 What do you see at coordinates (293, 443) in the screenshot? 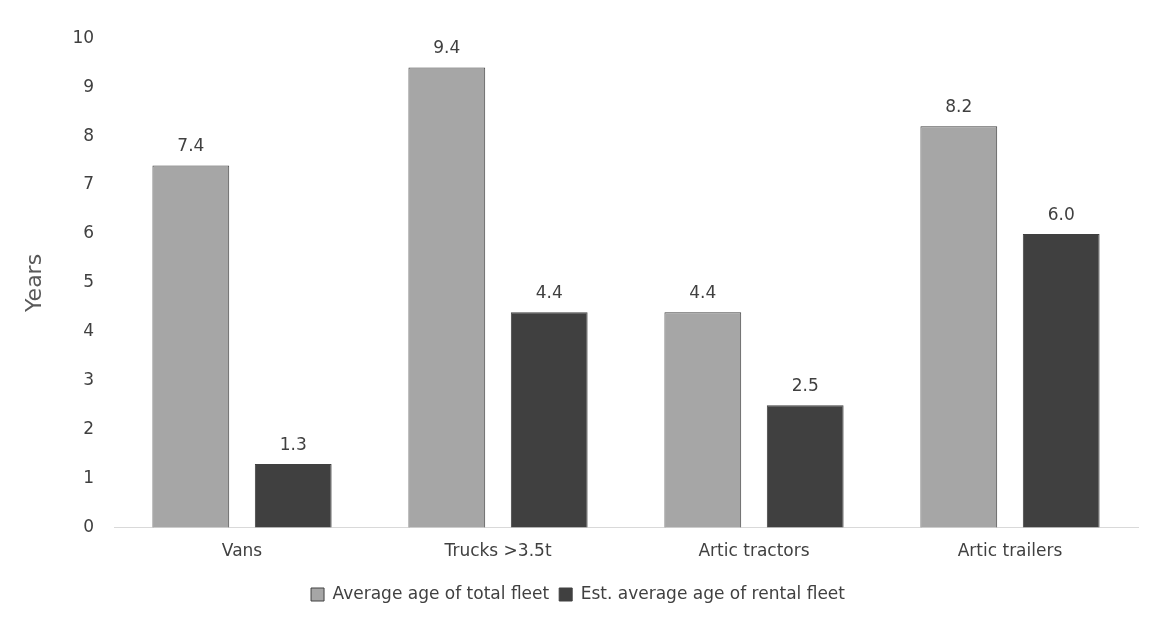
I see `data-label: 1.3` at bounding box center [293, 443].